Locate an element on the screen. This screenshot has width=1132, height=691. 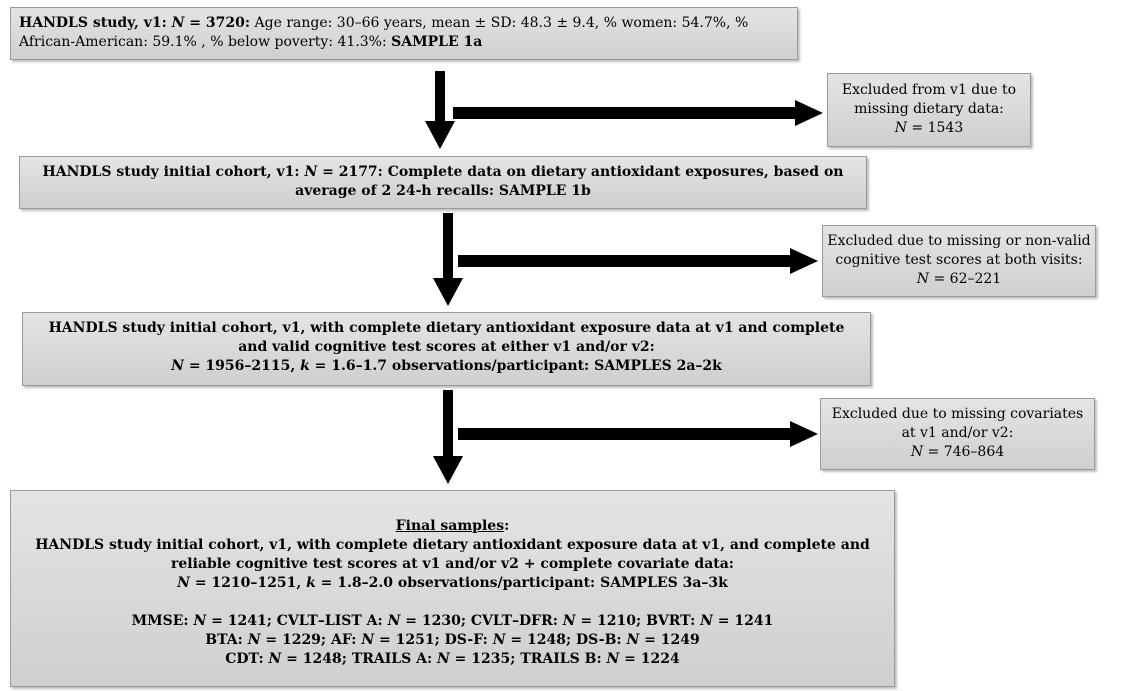
ex3-n-value: = 746–864 is located at coordinates (964, 452).